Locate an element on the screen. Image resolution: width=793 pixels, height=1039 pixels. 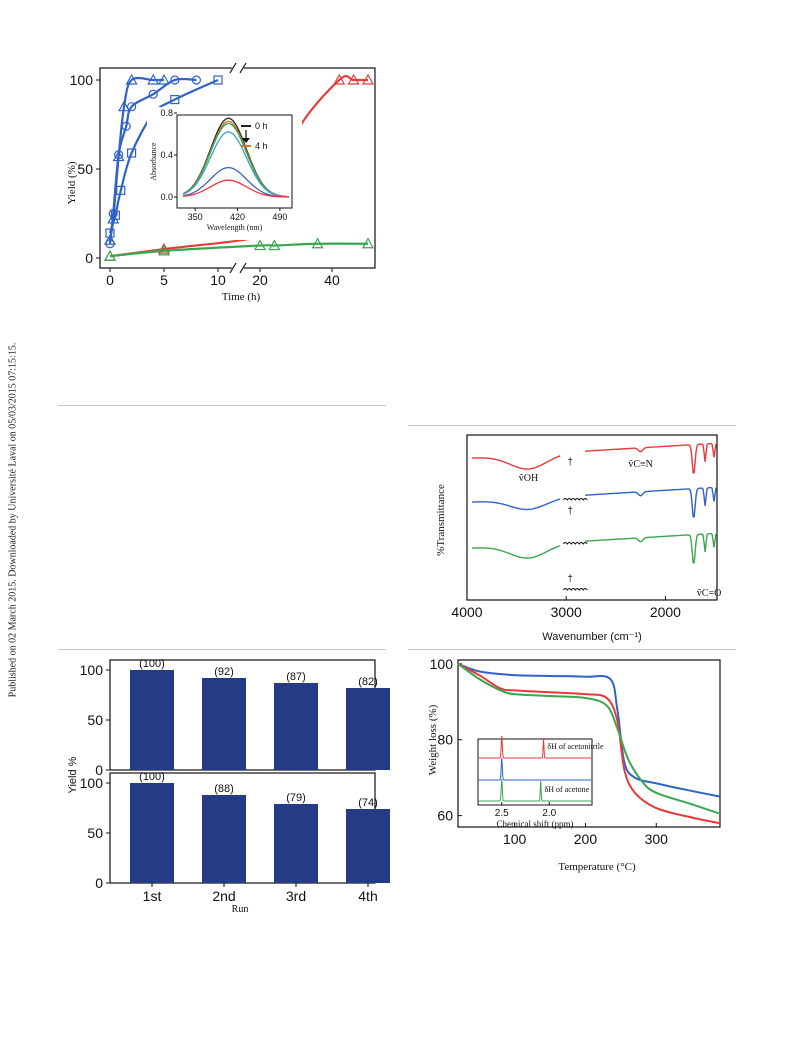
divider-right-top is located at coordinates (572, 425).